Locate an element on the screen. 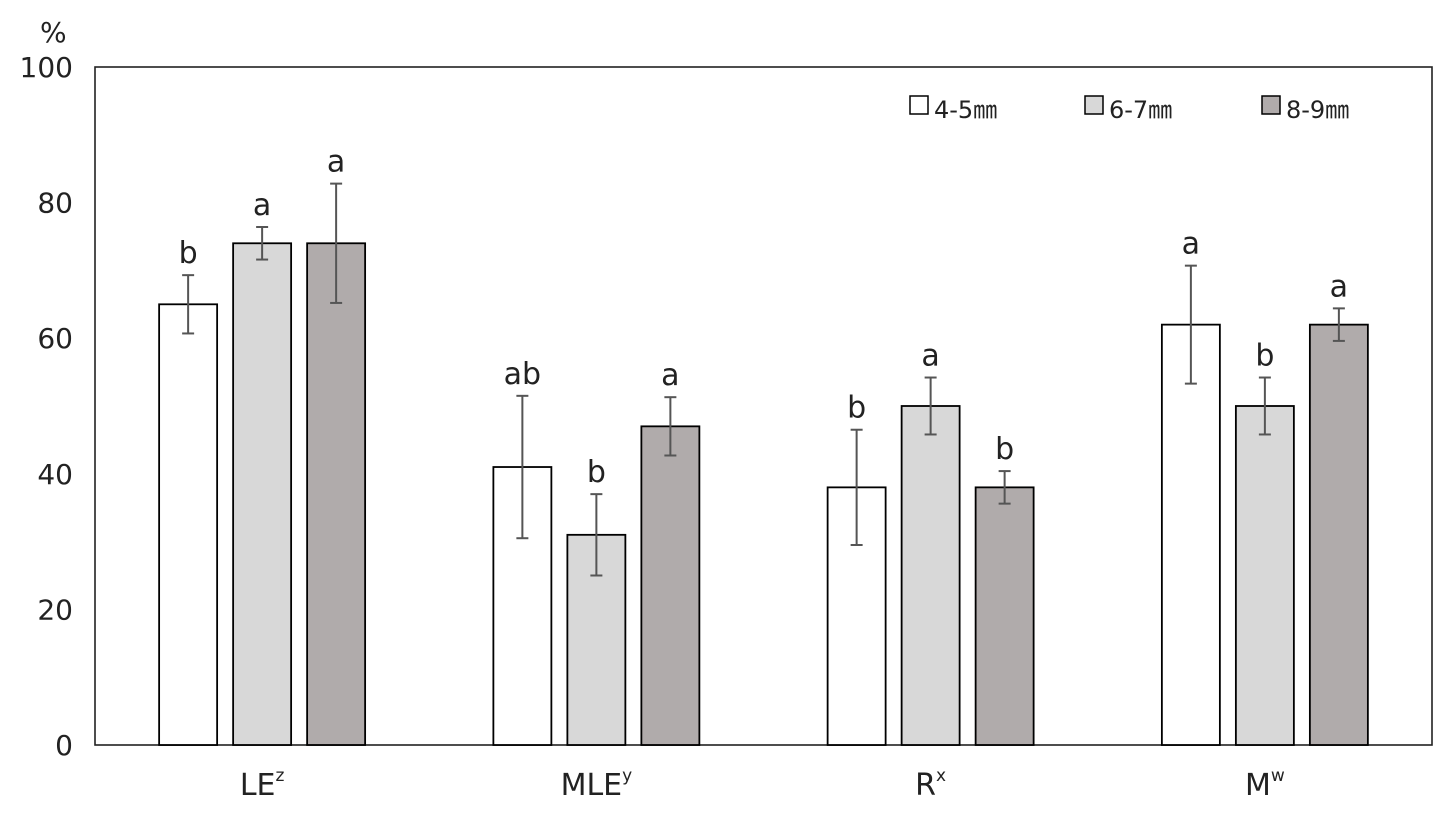 Image resolution: width=1443 pixels, height=820 pixels. legend: 4-5㎜ 6-7㎜ 8-9㎜ is located at coordinates (1129, 109).